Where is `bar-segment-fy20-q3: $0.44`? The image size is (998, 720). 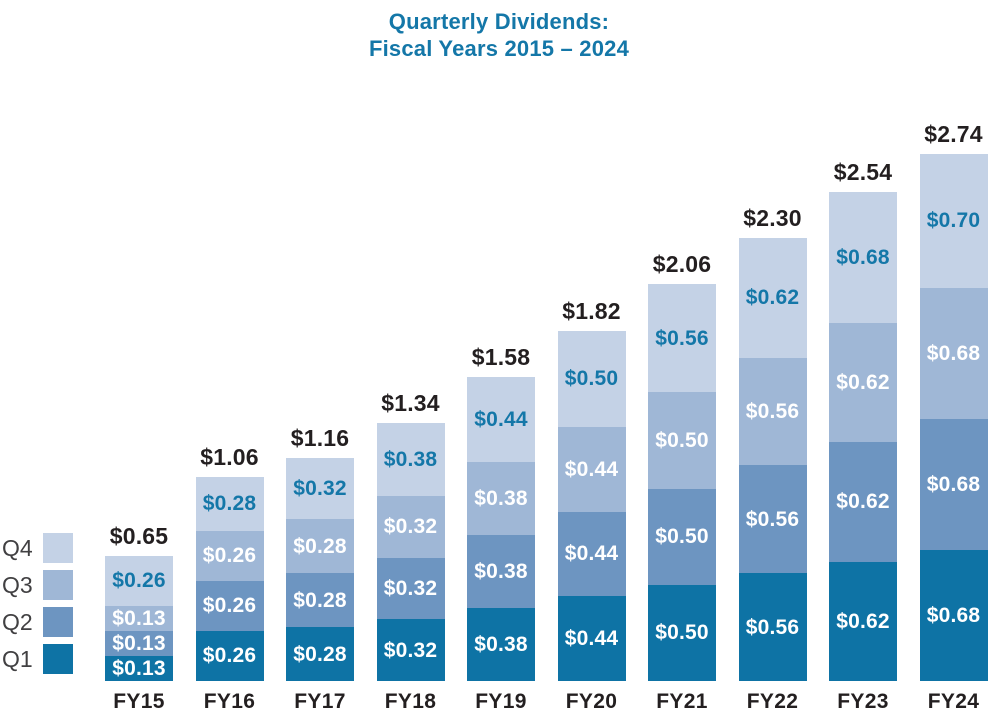
bar-segment-fy20-q3: $0.44 is located at coordinates (591, 469).